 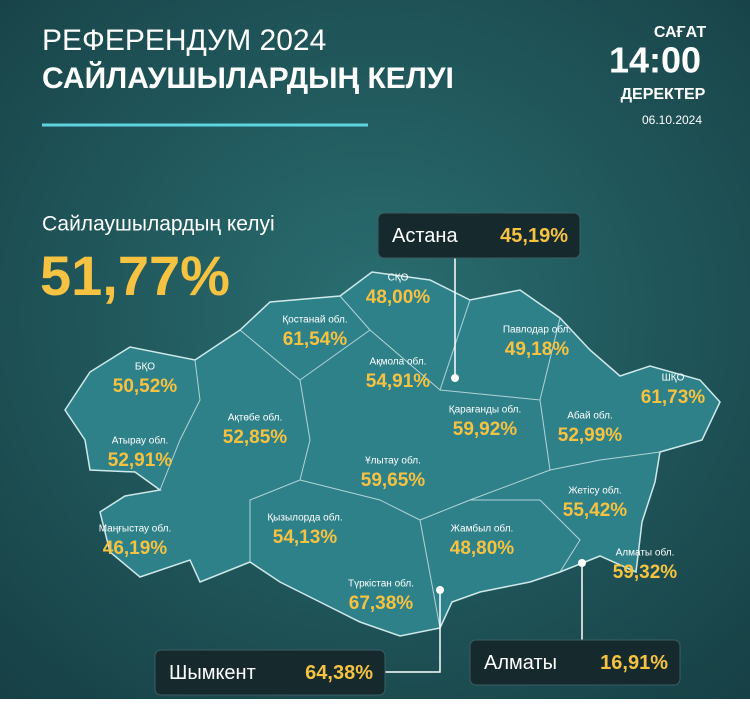 I want to click on region-value: 46,19%, so click(x=135, y=548).